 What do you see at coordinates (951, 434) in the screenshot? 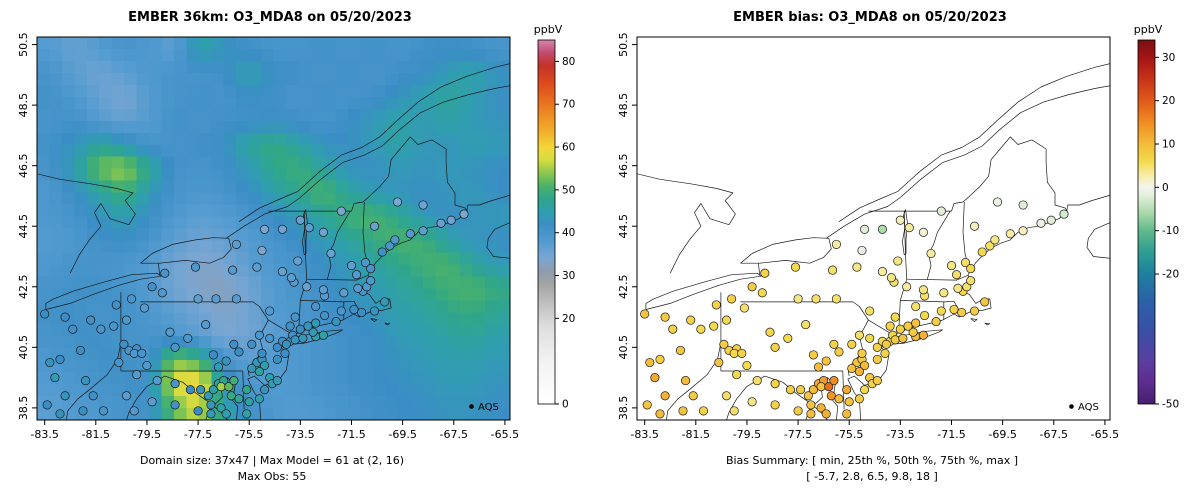
I see `x-tick-label: -71.5` at bounding box center [951, 434].